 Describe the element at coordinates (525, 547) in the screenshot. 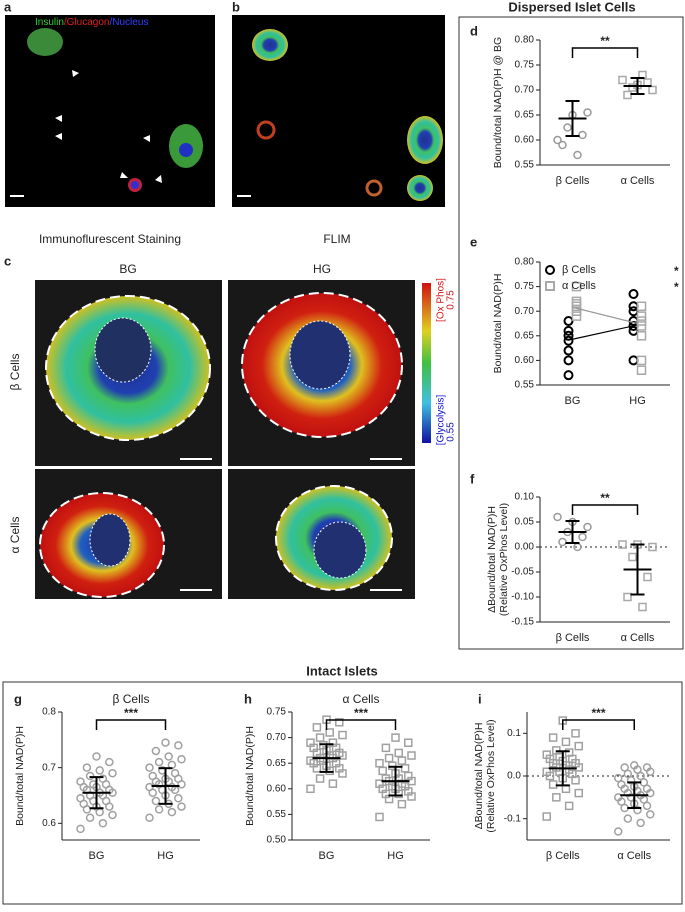

I see `y-tick-label: 0.00` at that location.